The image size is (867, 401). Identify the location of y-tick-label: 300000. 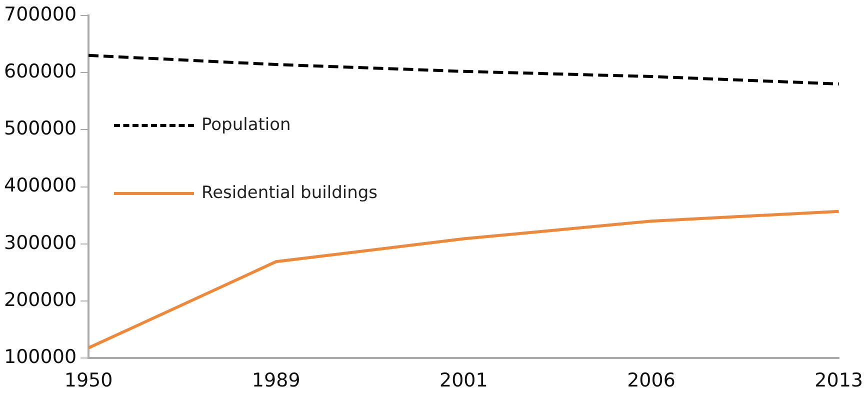
(40, 243).